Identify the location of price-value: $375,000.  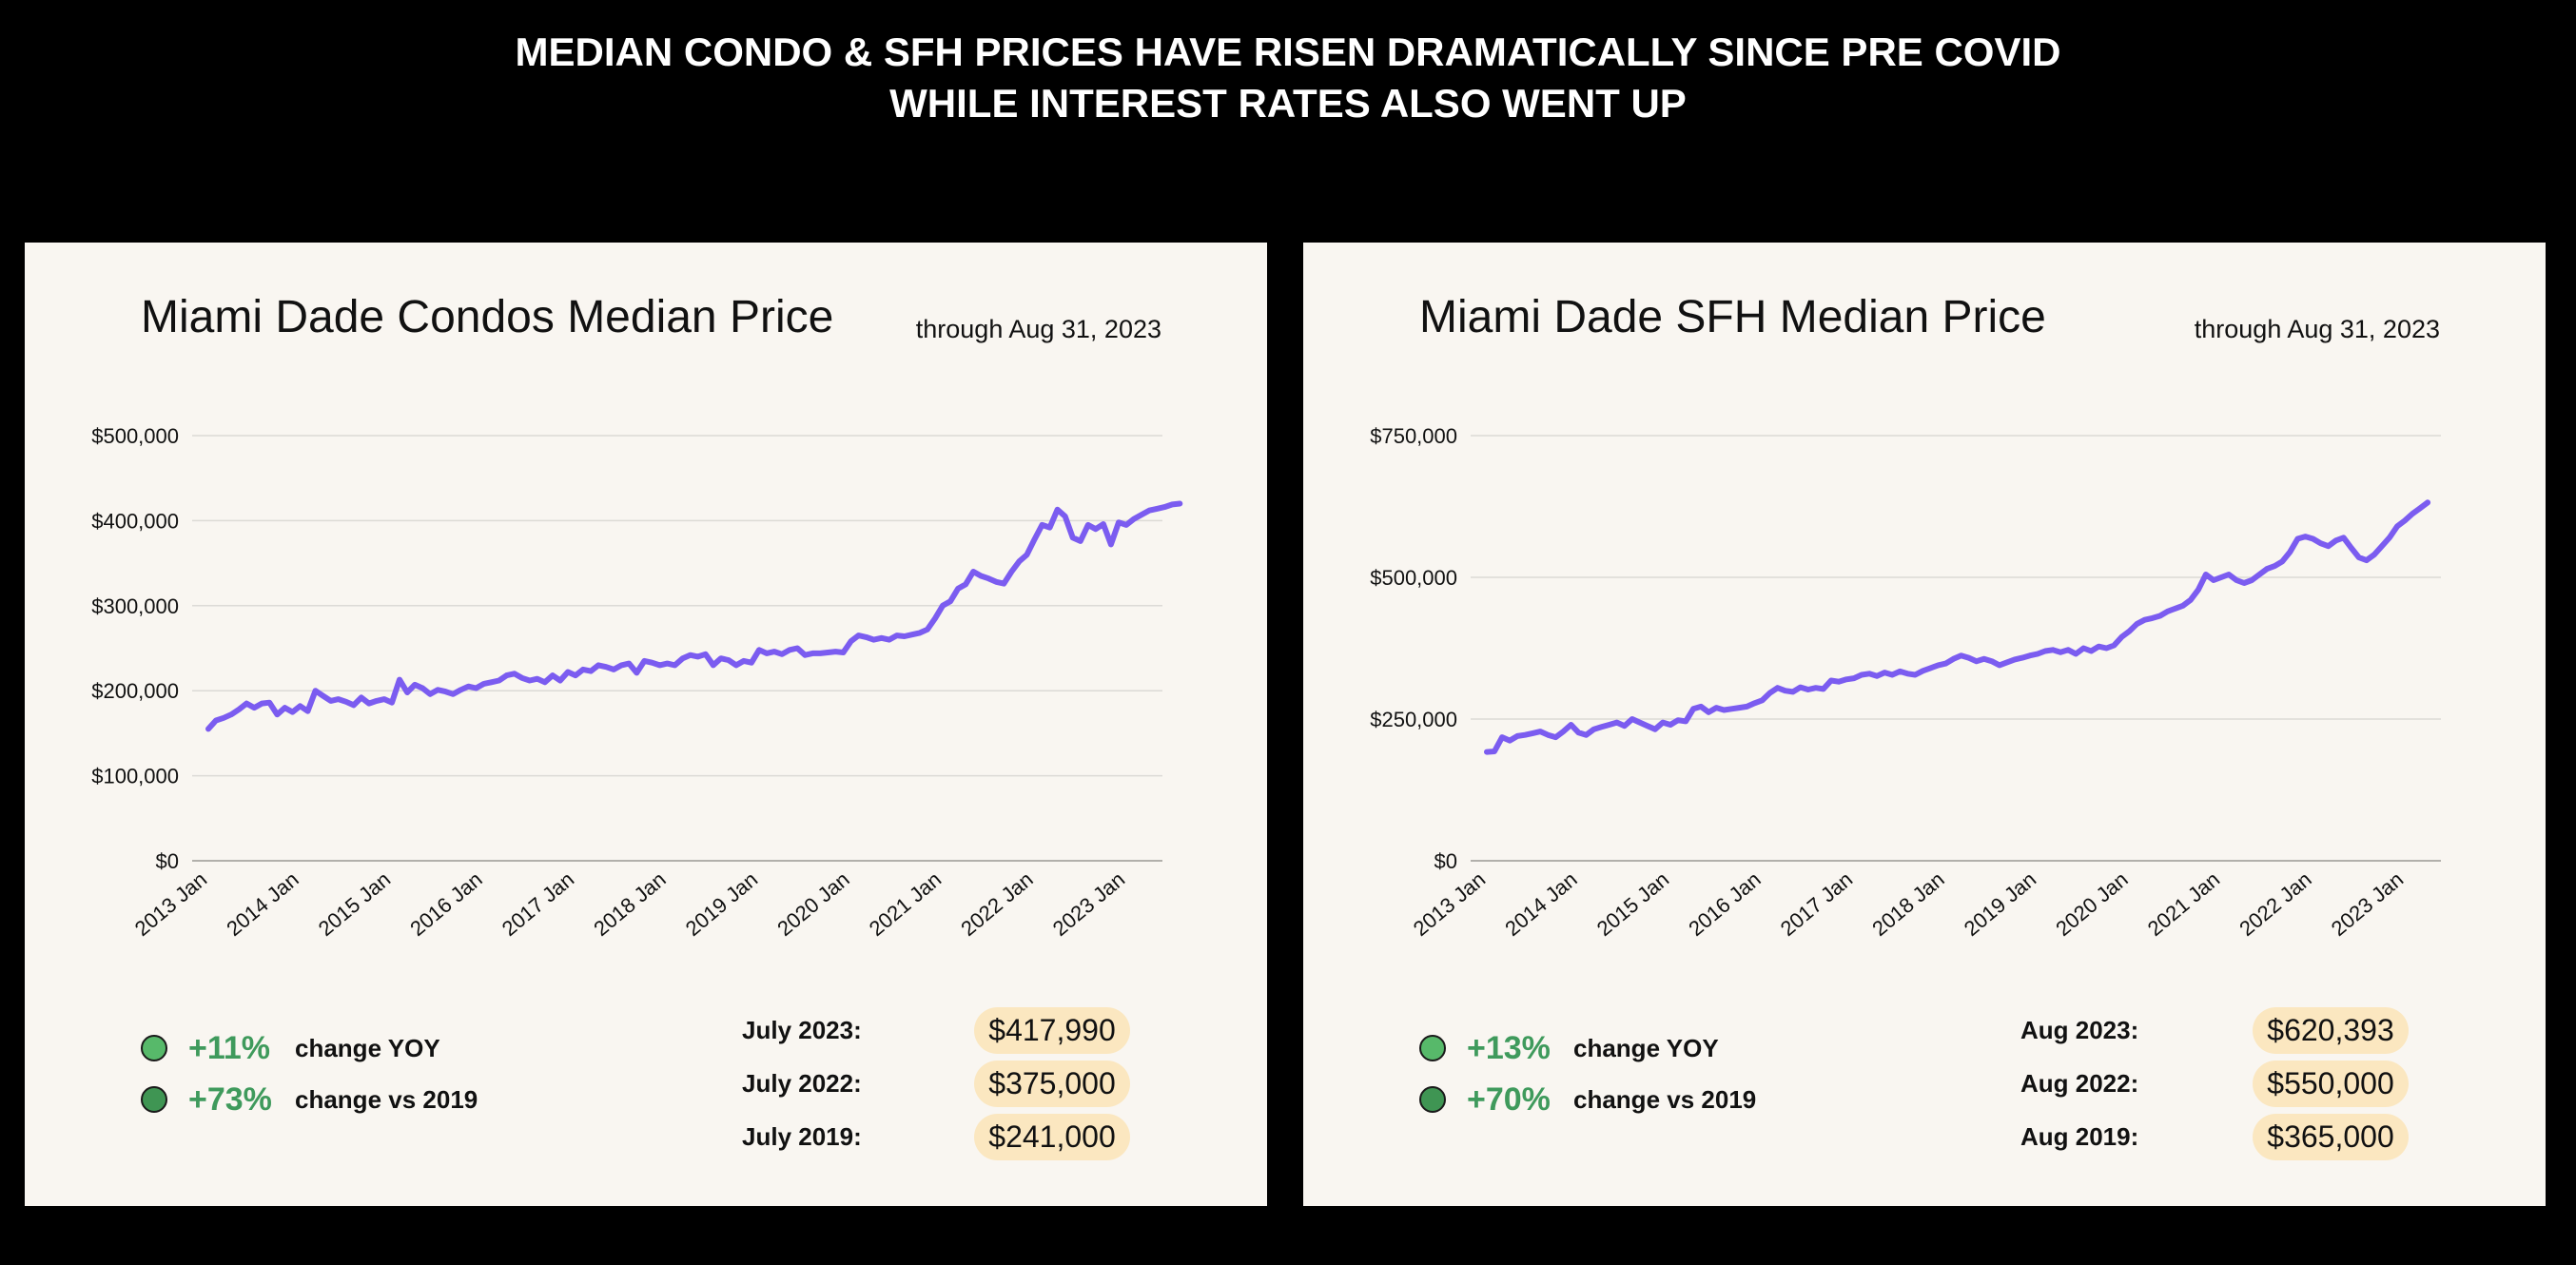
(1052, 1083).